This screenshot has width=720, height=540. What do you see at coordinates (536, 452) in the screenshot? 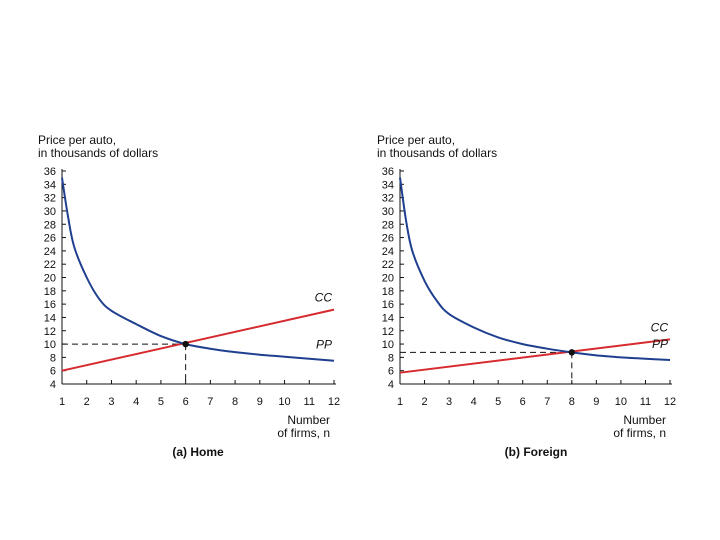
I see `panel-caption: (b) Foreign` at bounding box center [536, 452].